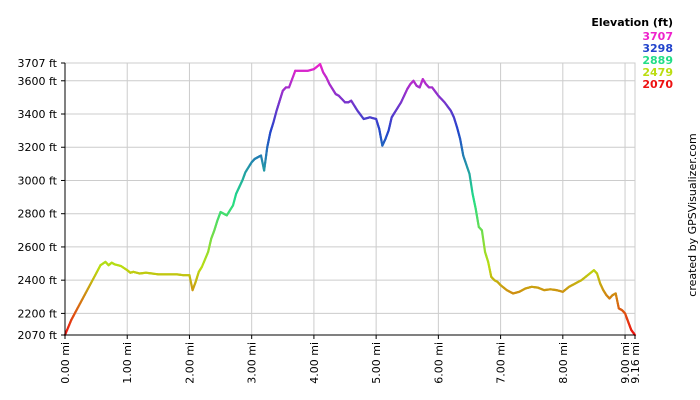 The height and width of the screenshot is (400, 700). What do you see at coordinates (314, 363) in the screenshot?
I see `x-tick-label: 4.00 mi` at bounding box center [314, 363].